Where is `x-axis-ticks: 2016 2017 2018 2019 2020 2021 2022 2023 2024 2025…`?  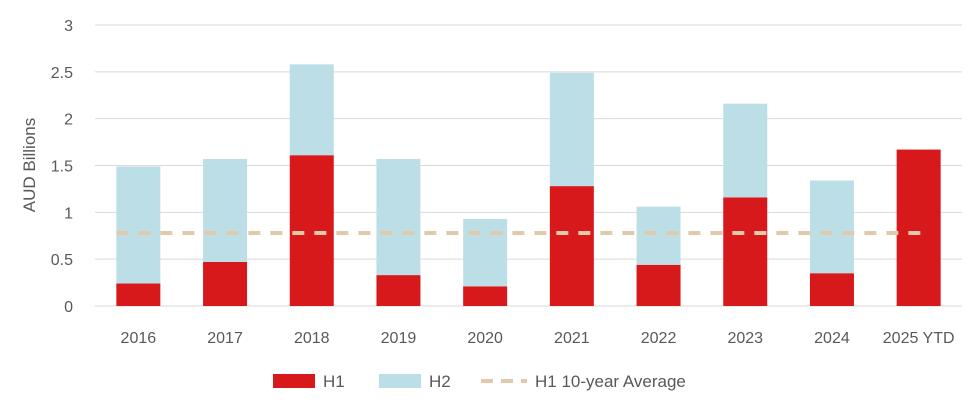 x-axis-ticks: 2016 2017 2018 2019 2020 2021 2022 2023 2024 2025… is located at coordinates (538, 338).